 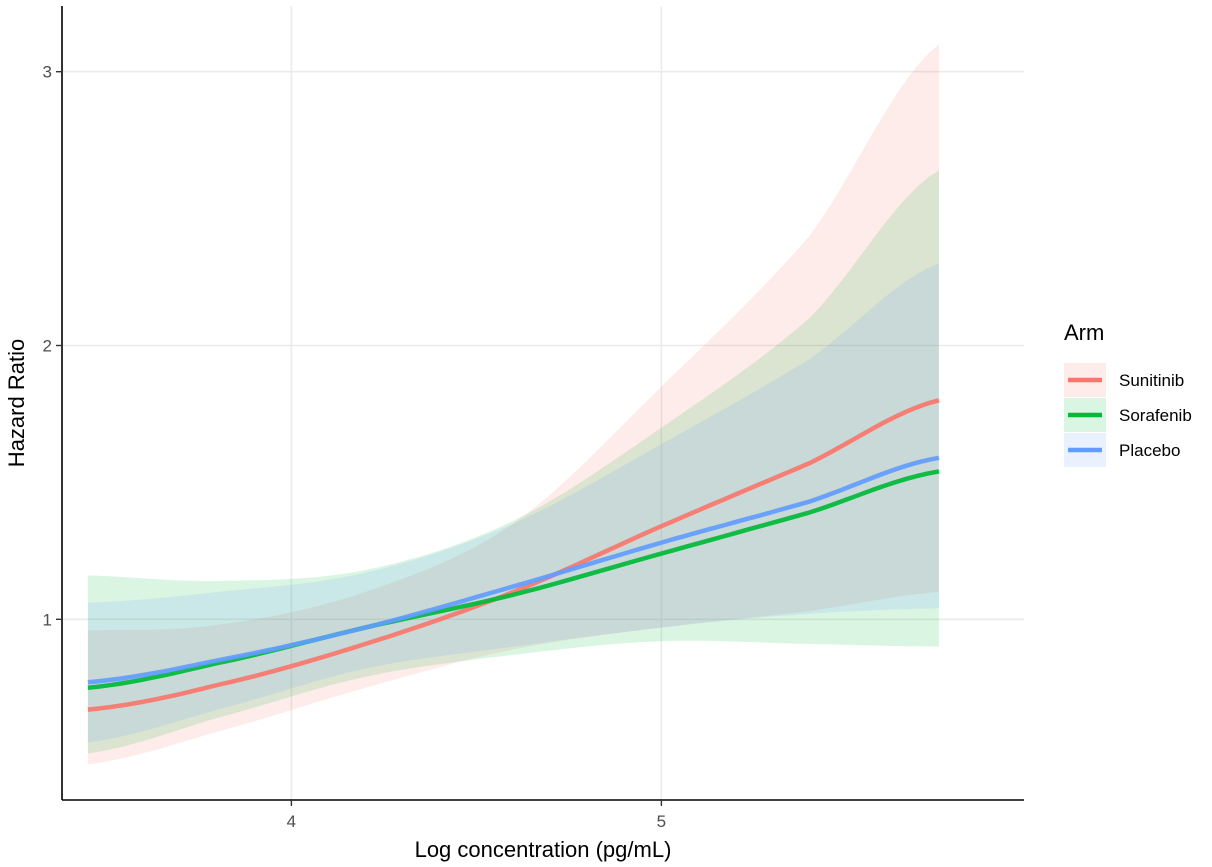 What do you see at coordinates (47, 72) in the screenshot?
I see `y-tick-label: 3` at bounding box center [47, 72].